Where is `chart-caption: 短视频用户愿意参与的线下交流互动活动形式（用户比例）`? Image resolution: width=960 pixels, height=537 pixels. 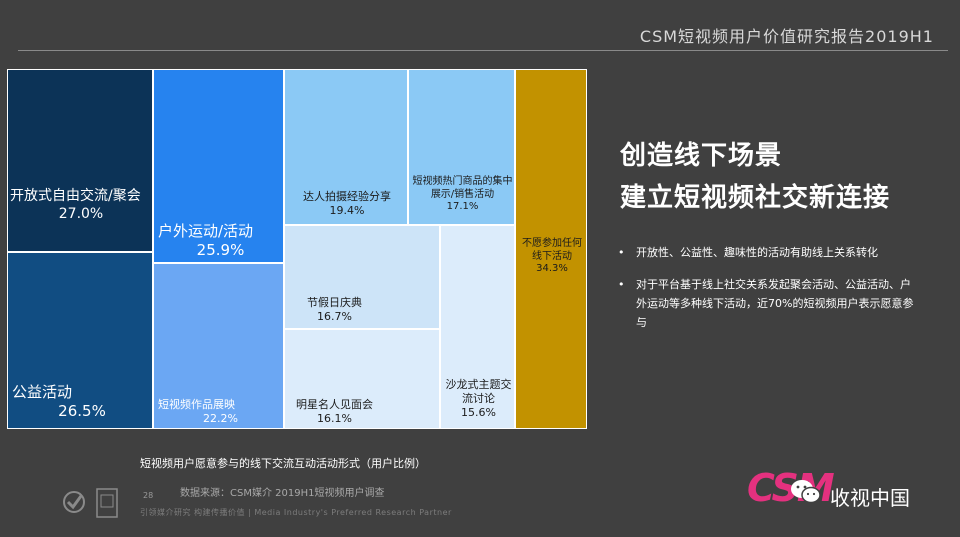
chart-caption: 短视频用户愿意参与的线下交流互动活动形式（用户比例） is located at coordinates (283, 463).